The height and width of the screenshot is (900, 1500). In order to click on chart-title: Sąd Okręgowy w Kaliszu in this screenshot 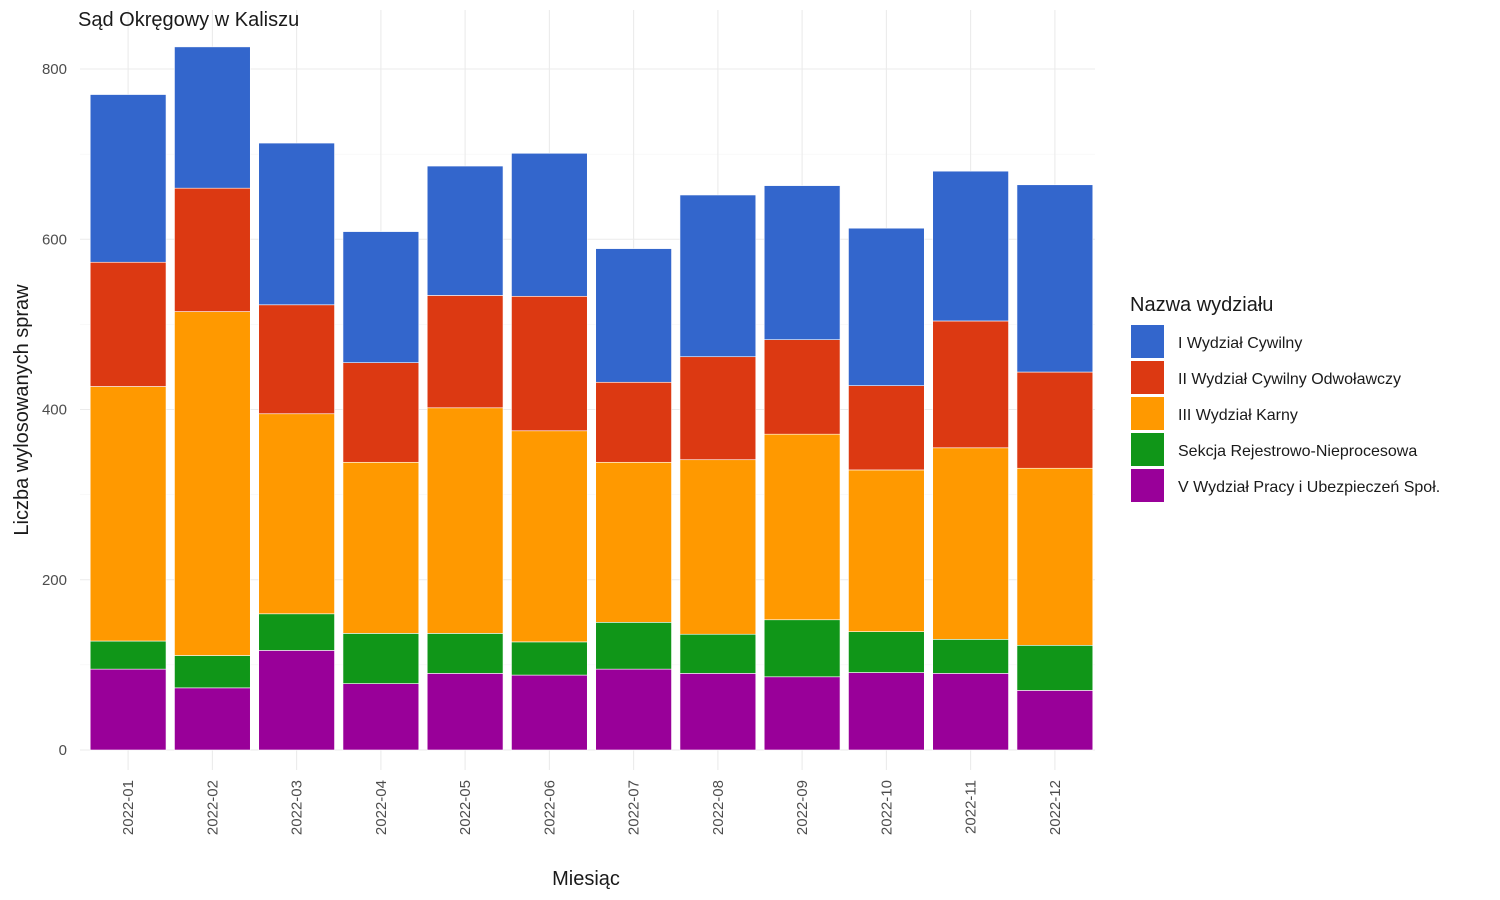, I will do `click(188, 20)`.